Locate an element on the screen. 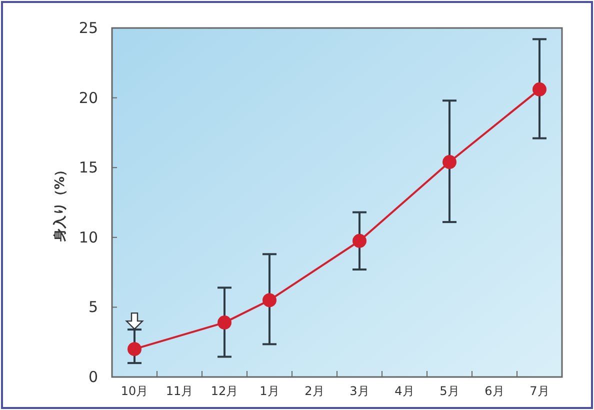 The height and width of the screenshot is (410, 594). y-tick-label: 20 is located at coordinates (88, 97).